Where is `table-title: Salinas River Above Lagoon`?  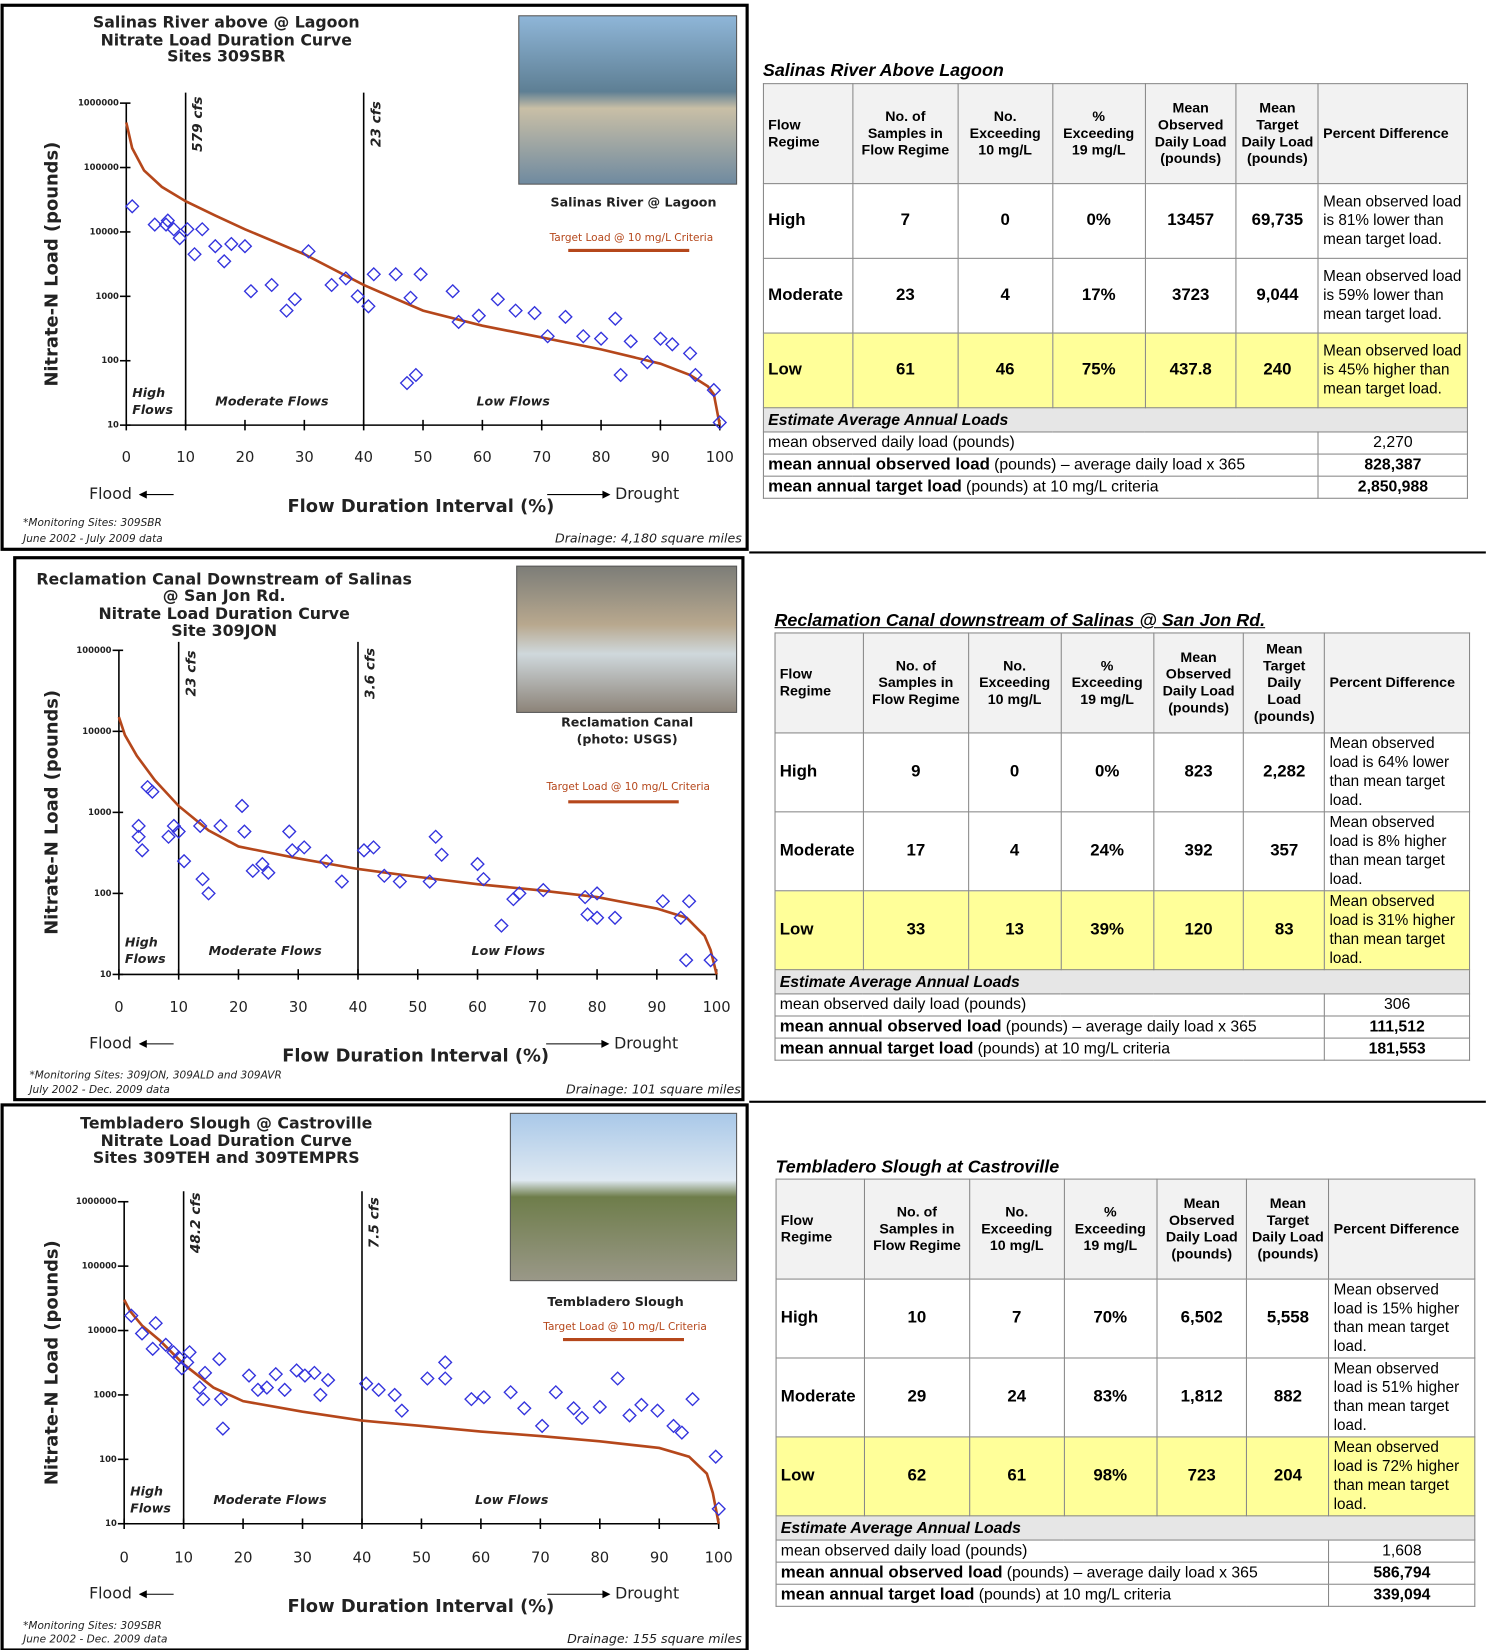
table-title: Salinas River Above Lagoon is located at coordinates (883, 69).